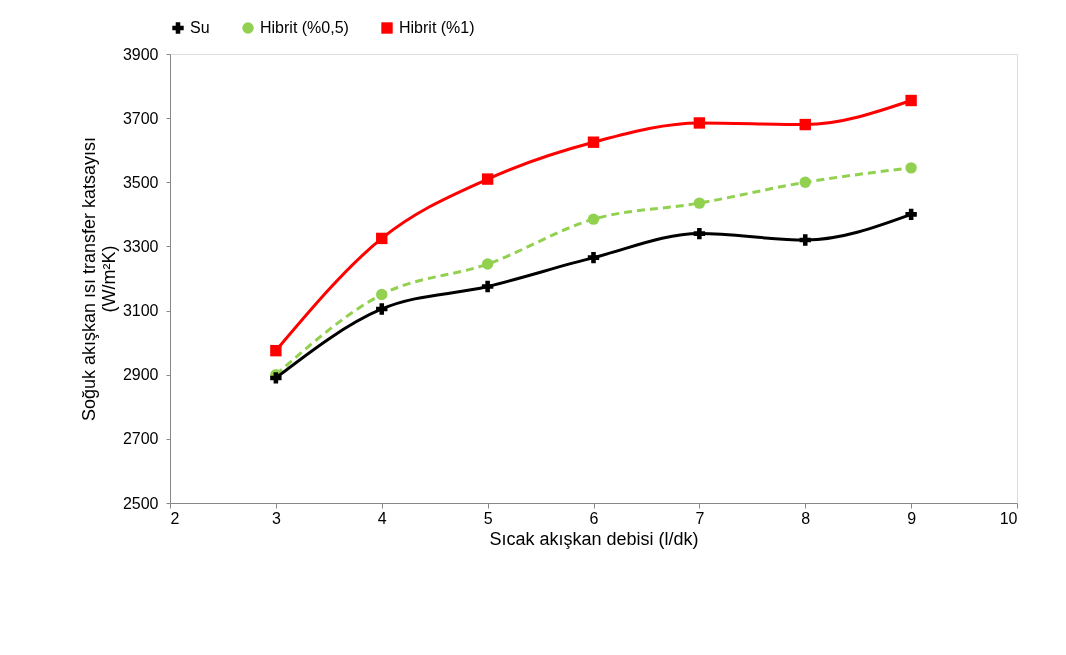  Describe the element at coordinates (594, 538) in the screenshot. I see `x-axis-title: Sıcak akışkan debisi (l/dk)` at that location.